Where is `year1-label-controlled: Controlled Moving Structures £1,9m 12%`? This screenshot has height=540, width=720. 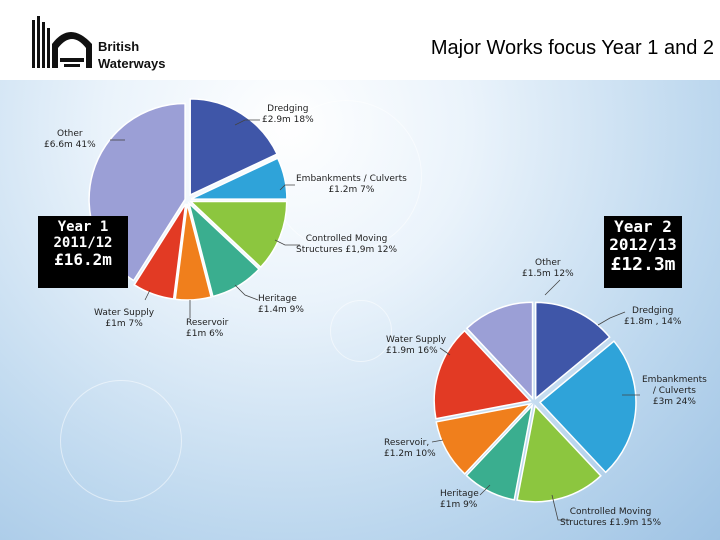 year1-label-controlled: Controlled Moving Structures £1,9m 12% is located at coordinates (346, 245).